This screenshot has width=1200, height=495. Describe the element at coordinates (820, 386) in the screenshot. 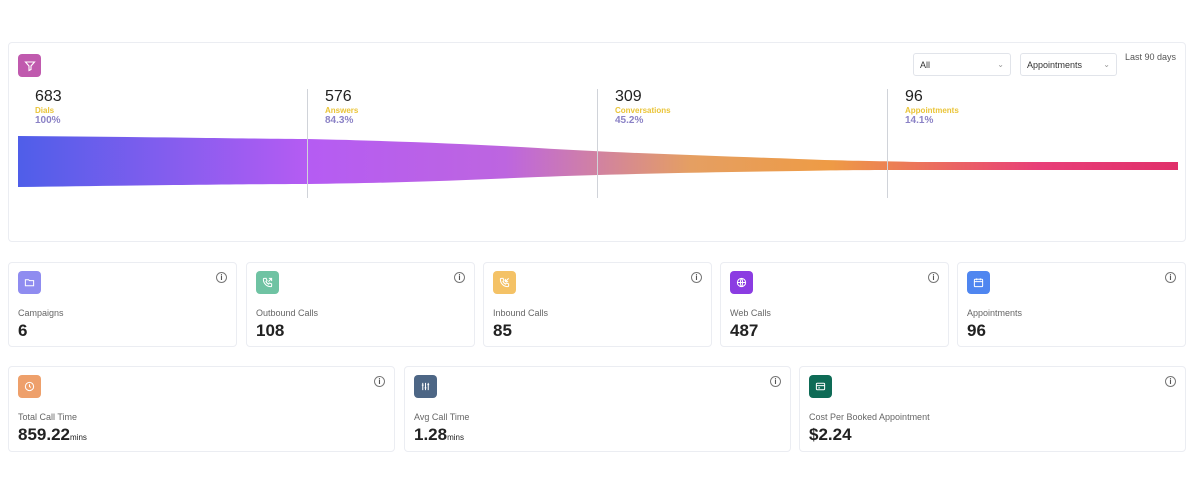

I see `credit-card-icon` at that location.